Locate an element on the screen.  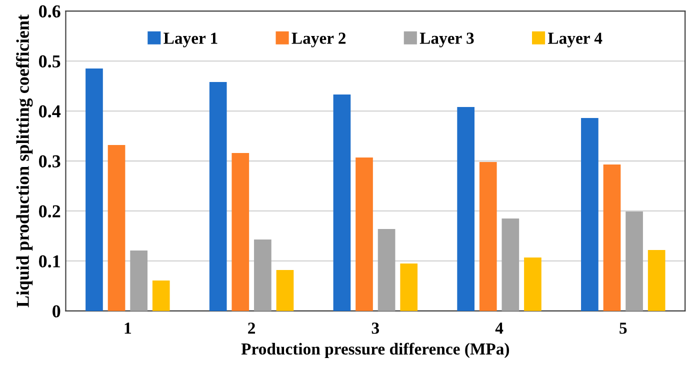
y-tick-label: 0.1 is located at coordinates (49, 261).